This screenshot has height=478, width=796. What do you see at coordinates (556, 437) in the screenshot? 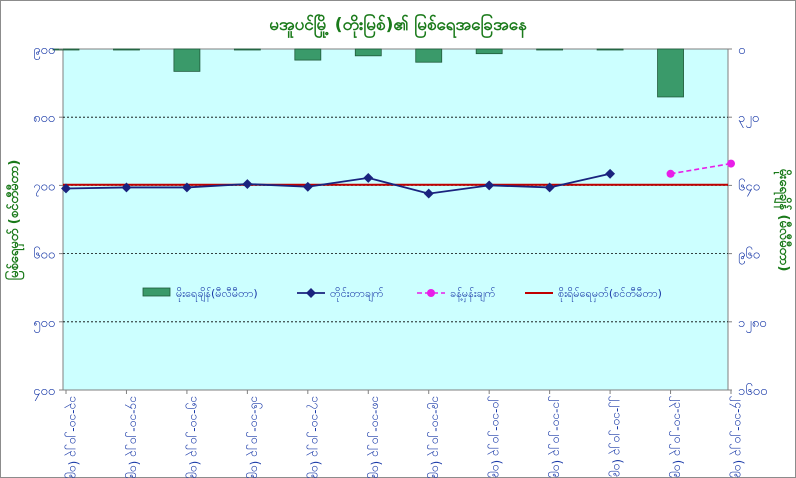
I see `x-tick-label: ၂၁-၁၀-၂၀၂၃ (၀၉:၃၀)` at bounding box center [556, 437].